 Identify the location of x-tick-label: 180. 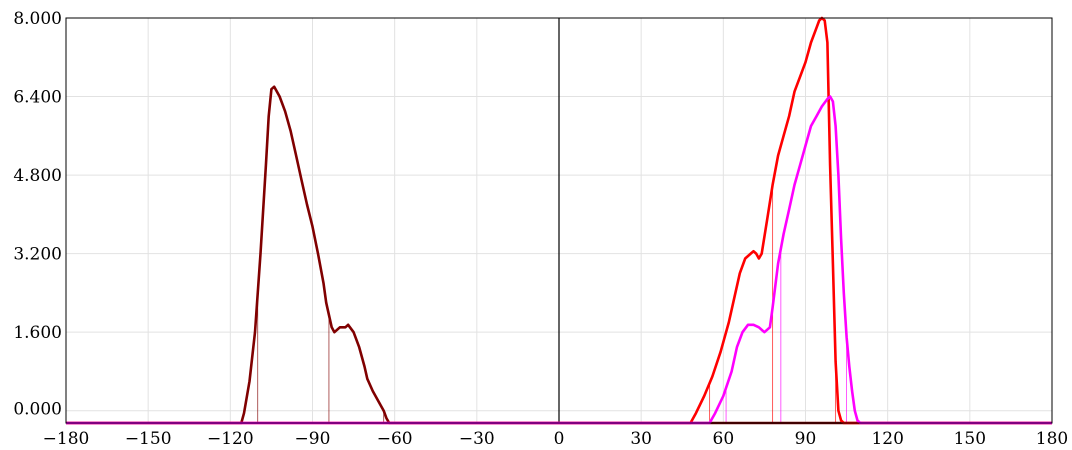
(1052, 439).